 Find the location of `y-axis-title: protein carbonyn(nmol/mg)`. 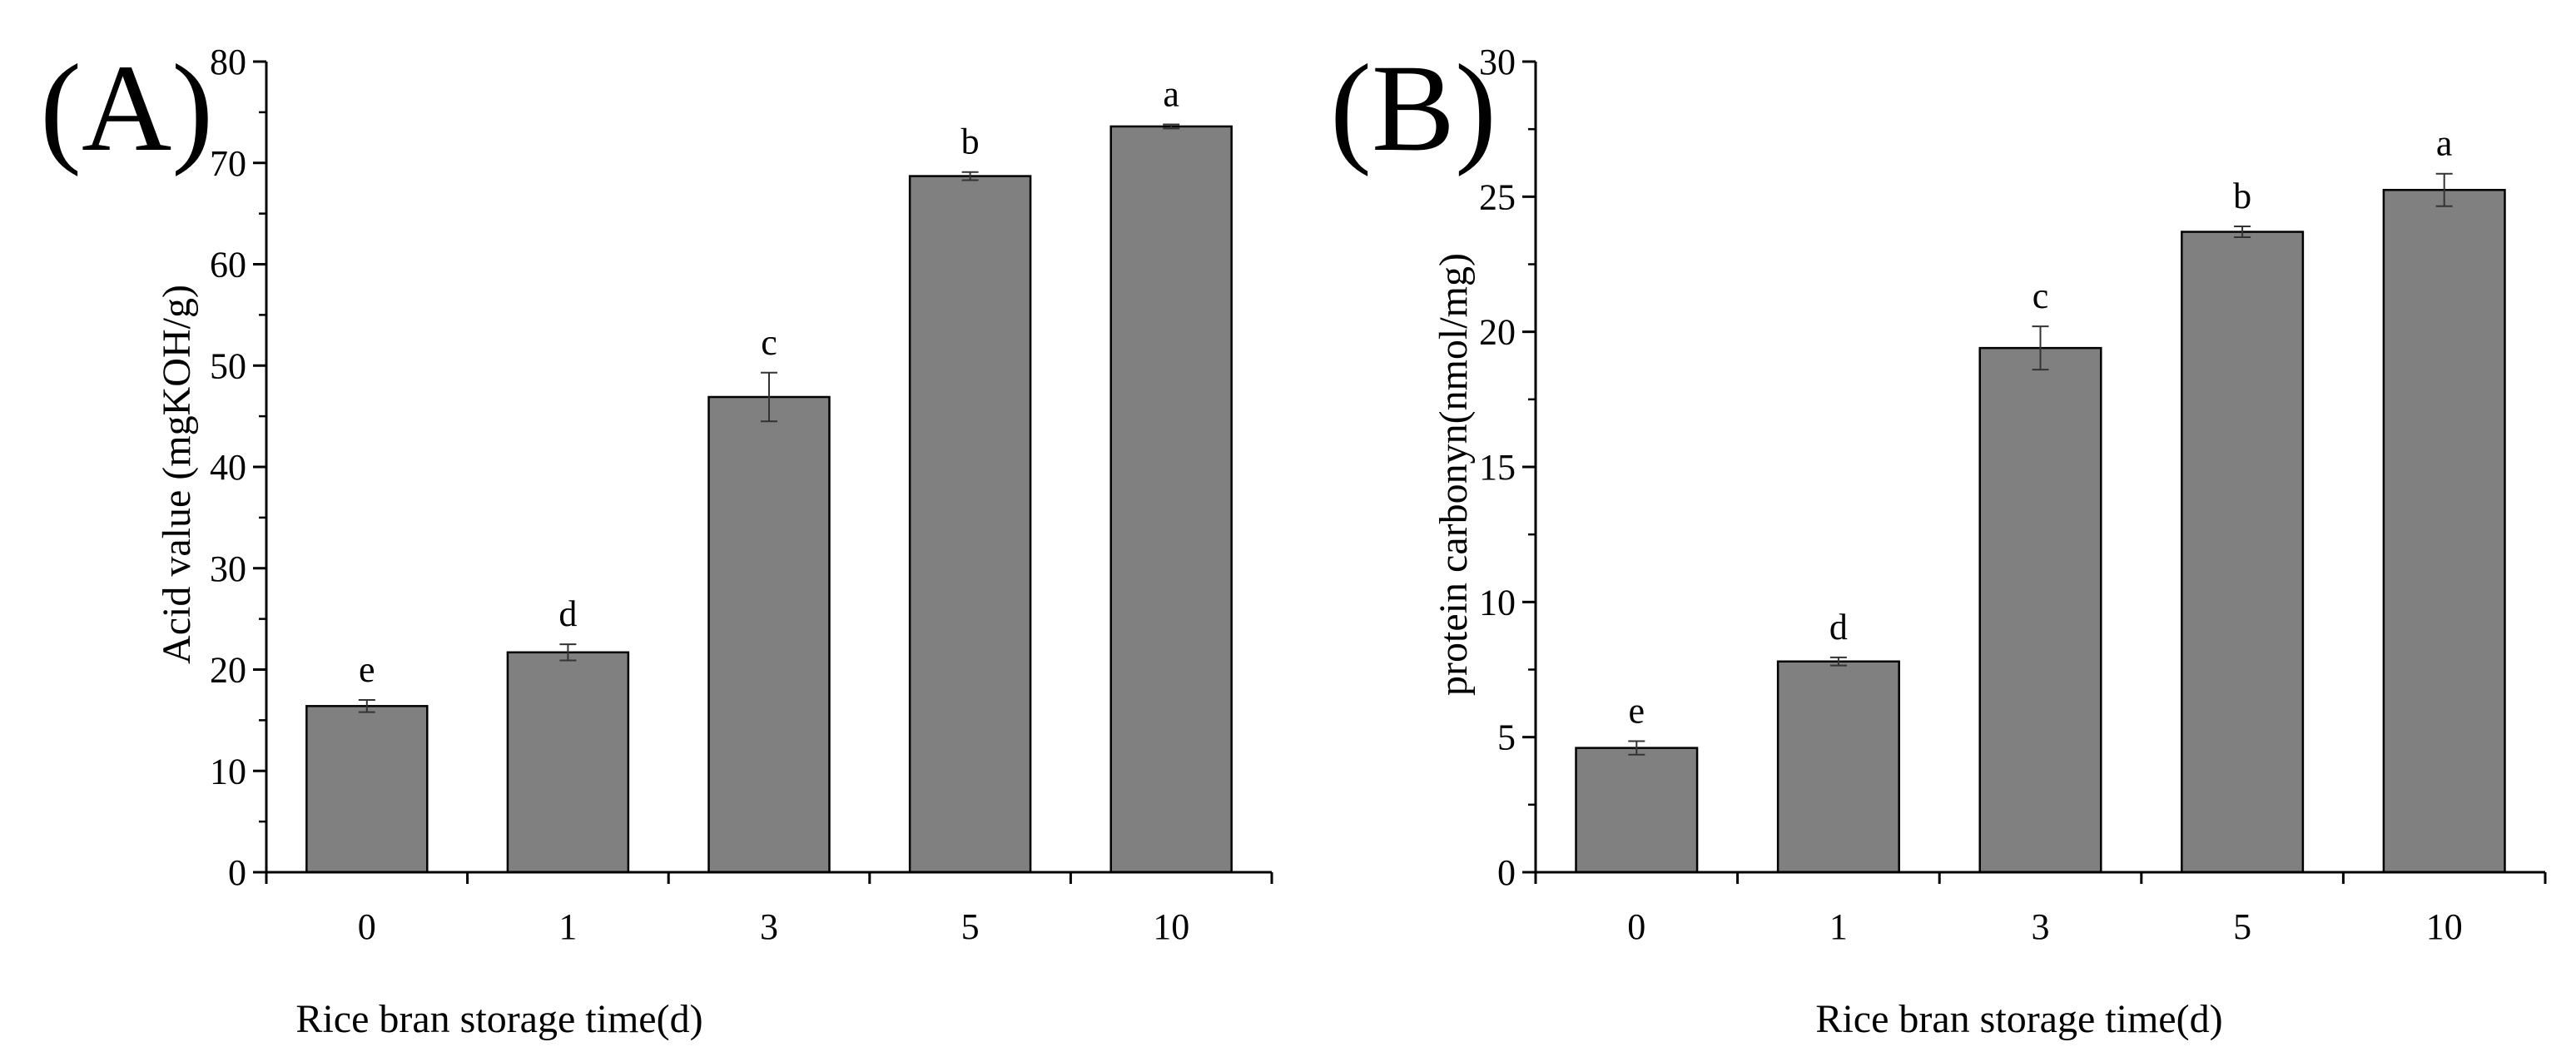

y-axis-title: protein carbonyn(nmol/mg) is located at coordinates (1454, 474).